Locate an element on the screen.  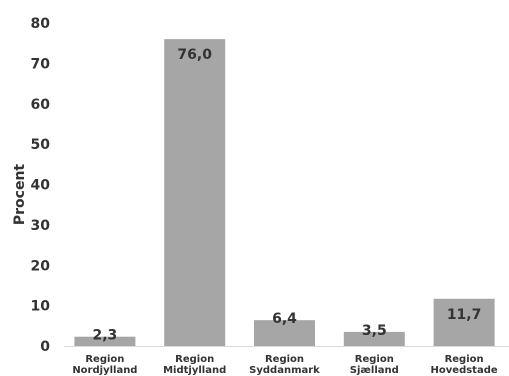
y-tick-label: 60 is located at coordinates (41, 105).